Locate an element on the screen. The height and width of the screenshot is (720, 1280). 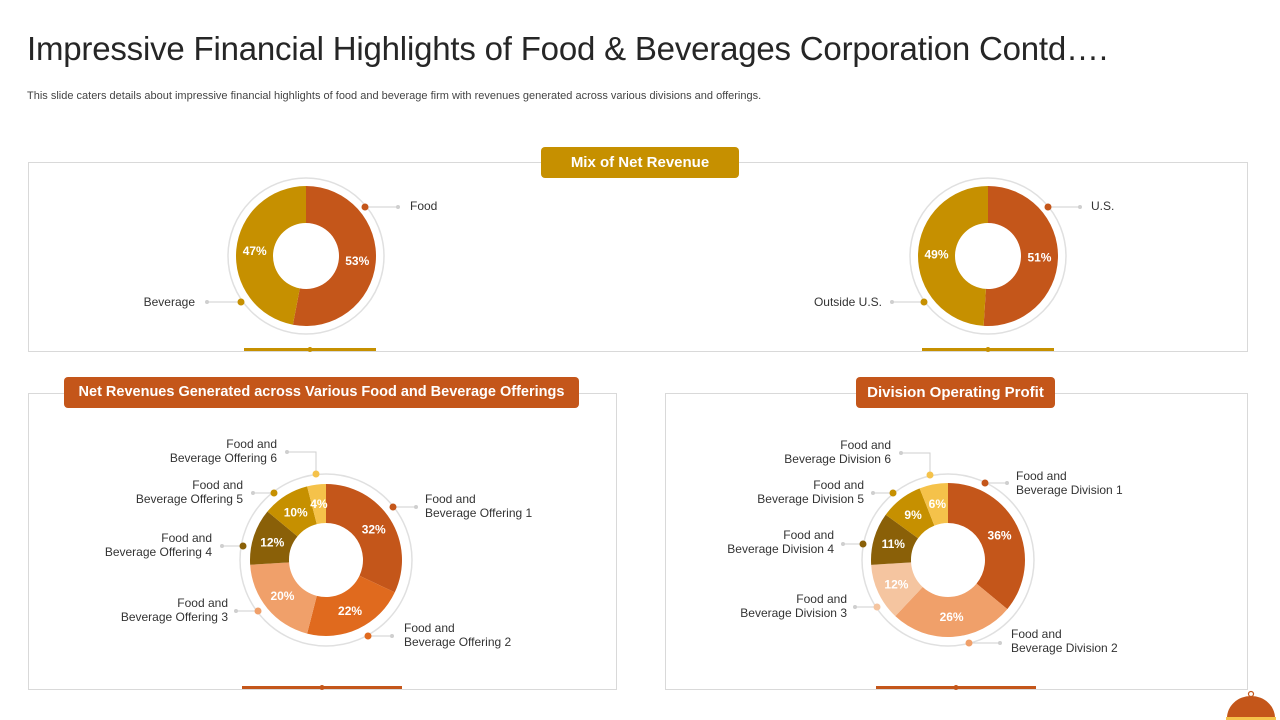
slice-value-label: 6% is located at coordinates (938, 504).